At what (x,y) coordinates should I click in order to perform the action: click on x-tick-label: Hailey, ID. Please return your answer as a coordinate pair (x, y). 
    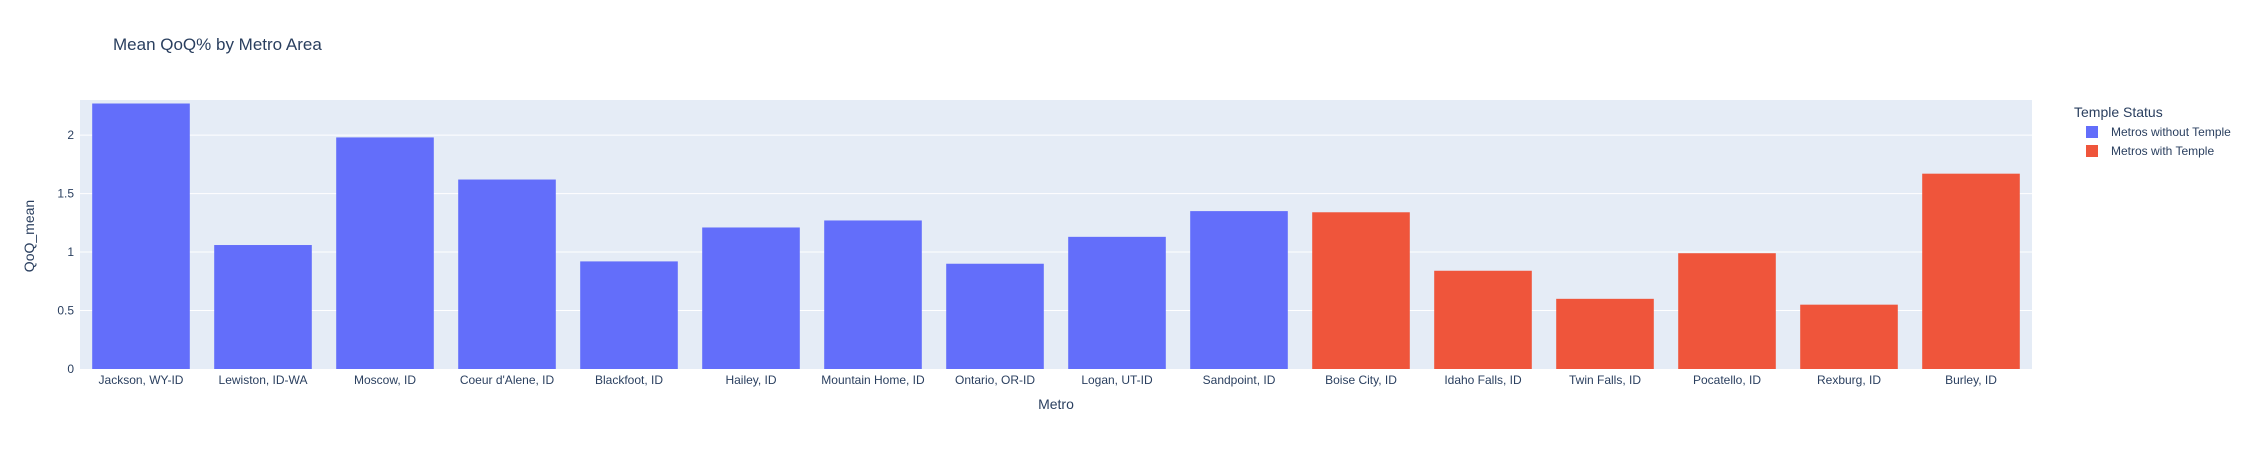
    Looking at the image, I should click on (750, 380).